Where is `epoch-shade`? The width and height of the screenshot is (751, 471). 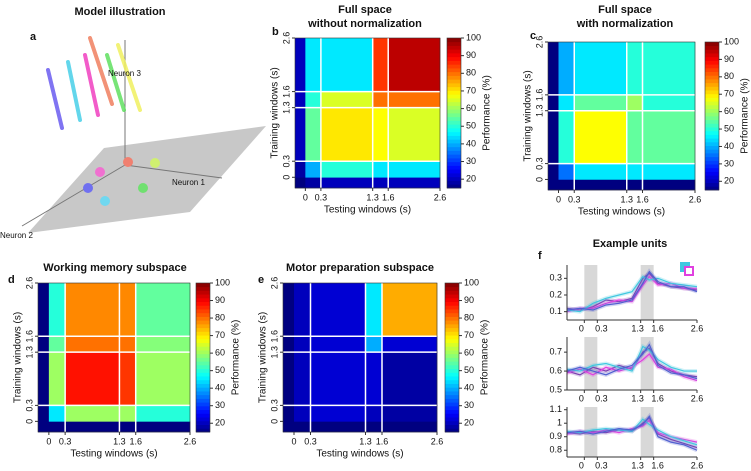
epoch-shade is located at coordinates (591, 363).